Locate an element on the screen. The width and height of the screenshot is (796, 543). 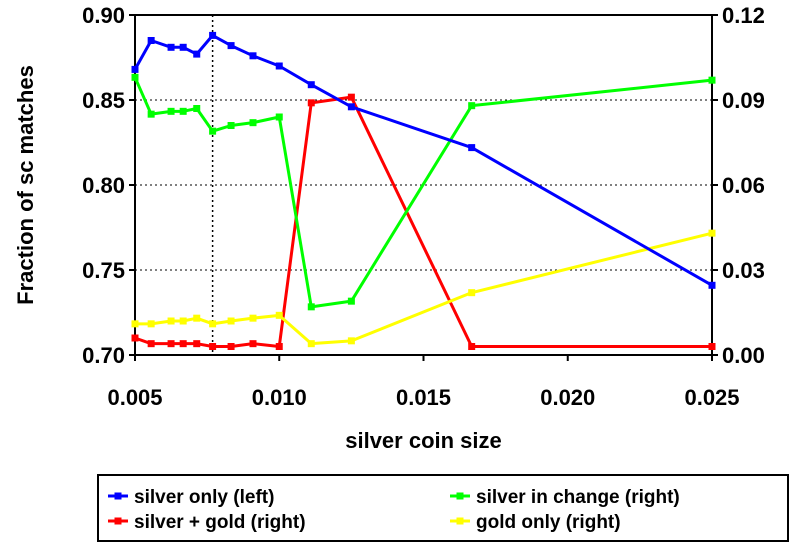
legend-label: silver in change (right) is located at coordinates (578, 497).